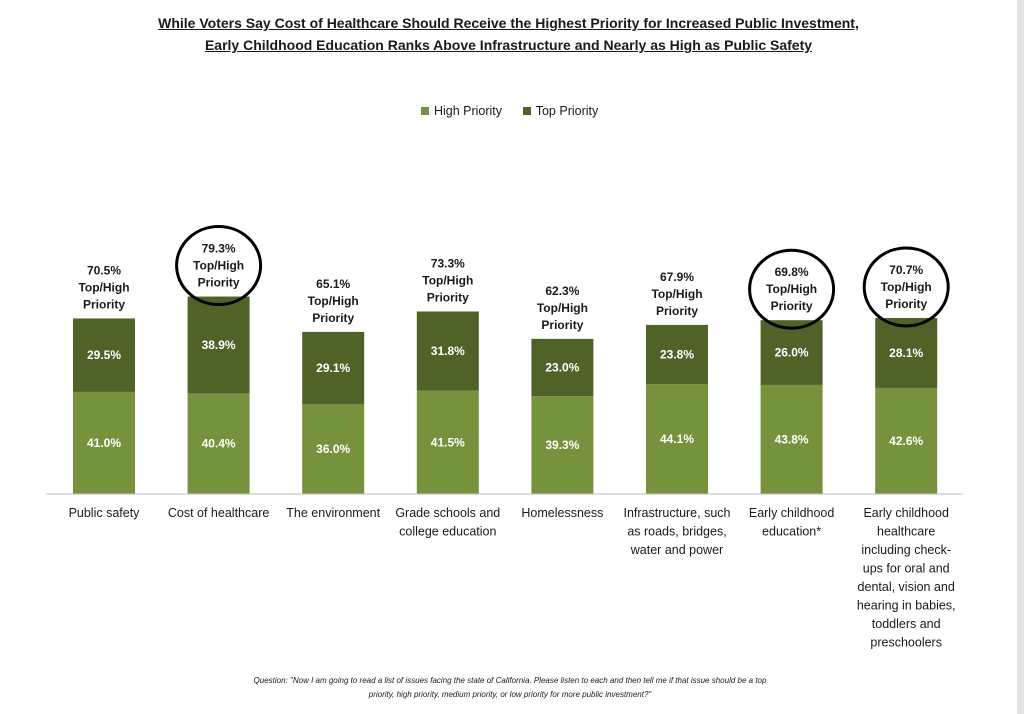  I want to click on data-label-high-priority: 44.1%, so click(677, 439).